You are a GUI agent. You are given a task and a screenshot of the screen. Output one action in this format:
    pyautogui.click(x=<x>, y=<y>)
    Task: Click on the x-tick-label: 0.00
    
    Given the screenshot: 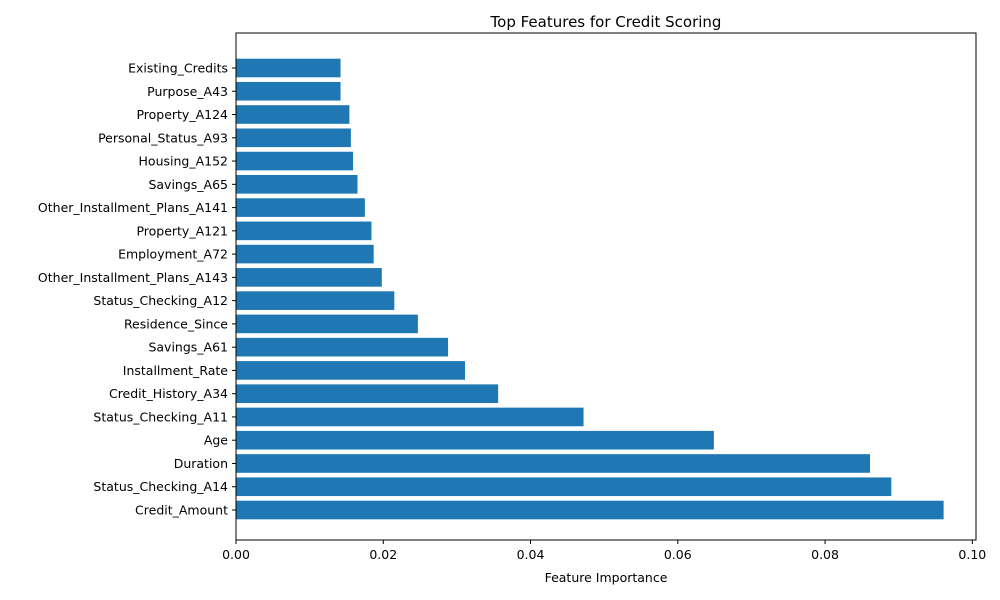 What is the action you would take?
    pyautogui.click(x=236, y=554)
    